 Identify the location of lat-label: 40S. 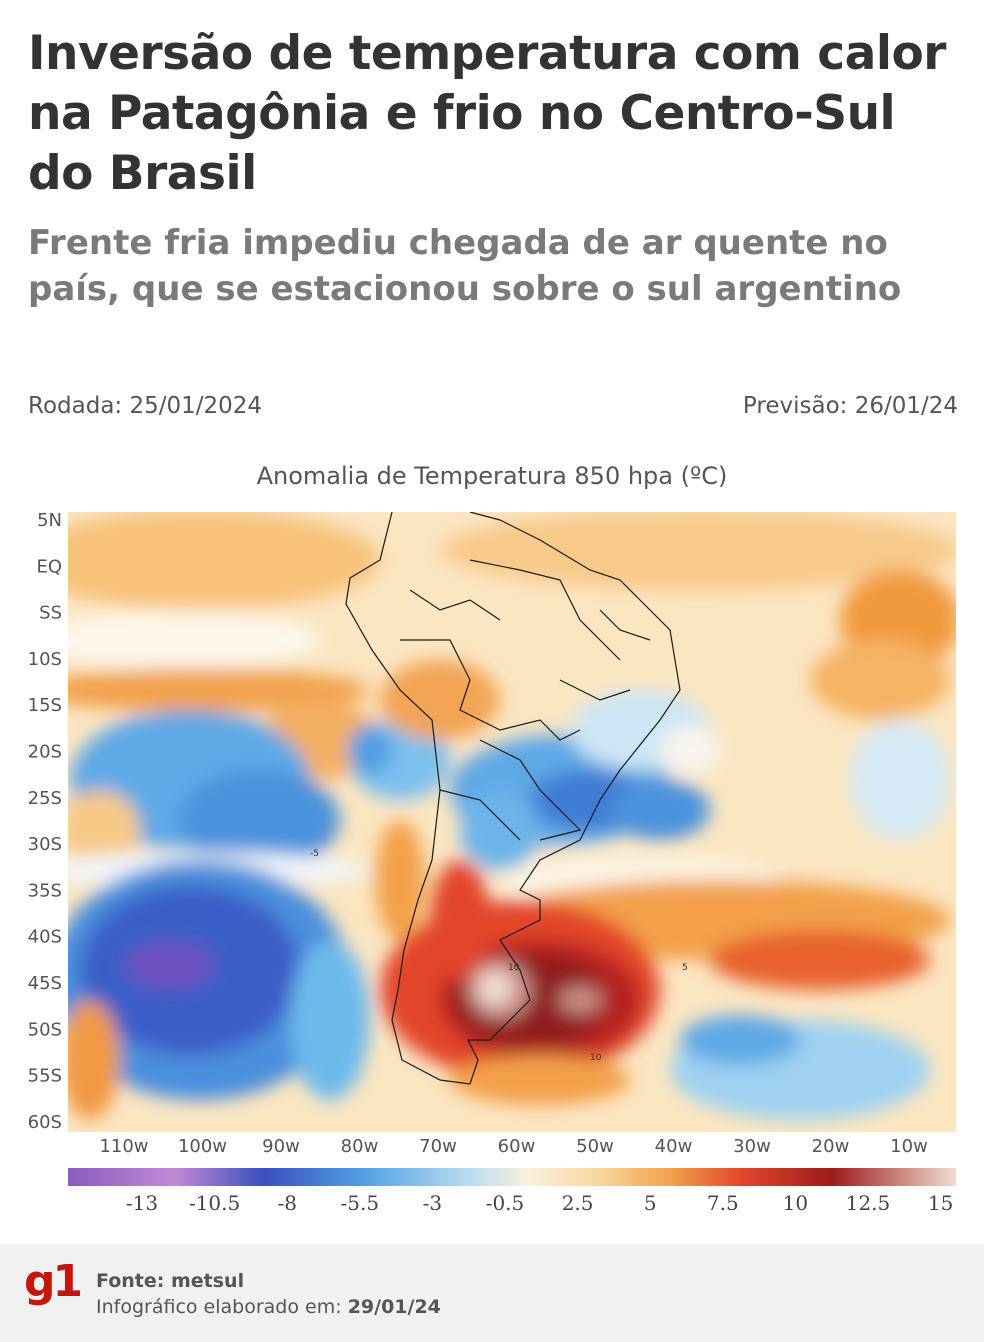
(45, 937).